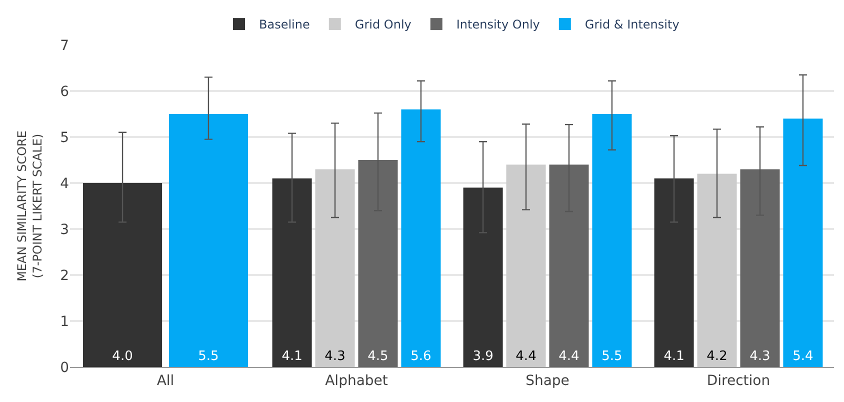 This screenshot has height=402, width=844. I want to click on x-tick-label: All, so click(165, 380).